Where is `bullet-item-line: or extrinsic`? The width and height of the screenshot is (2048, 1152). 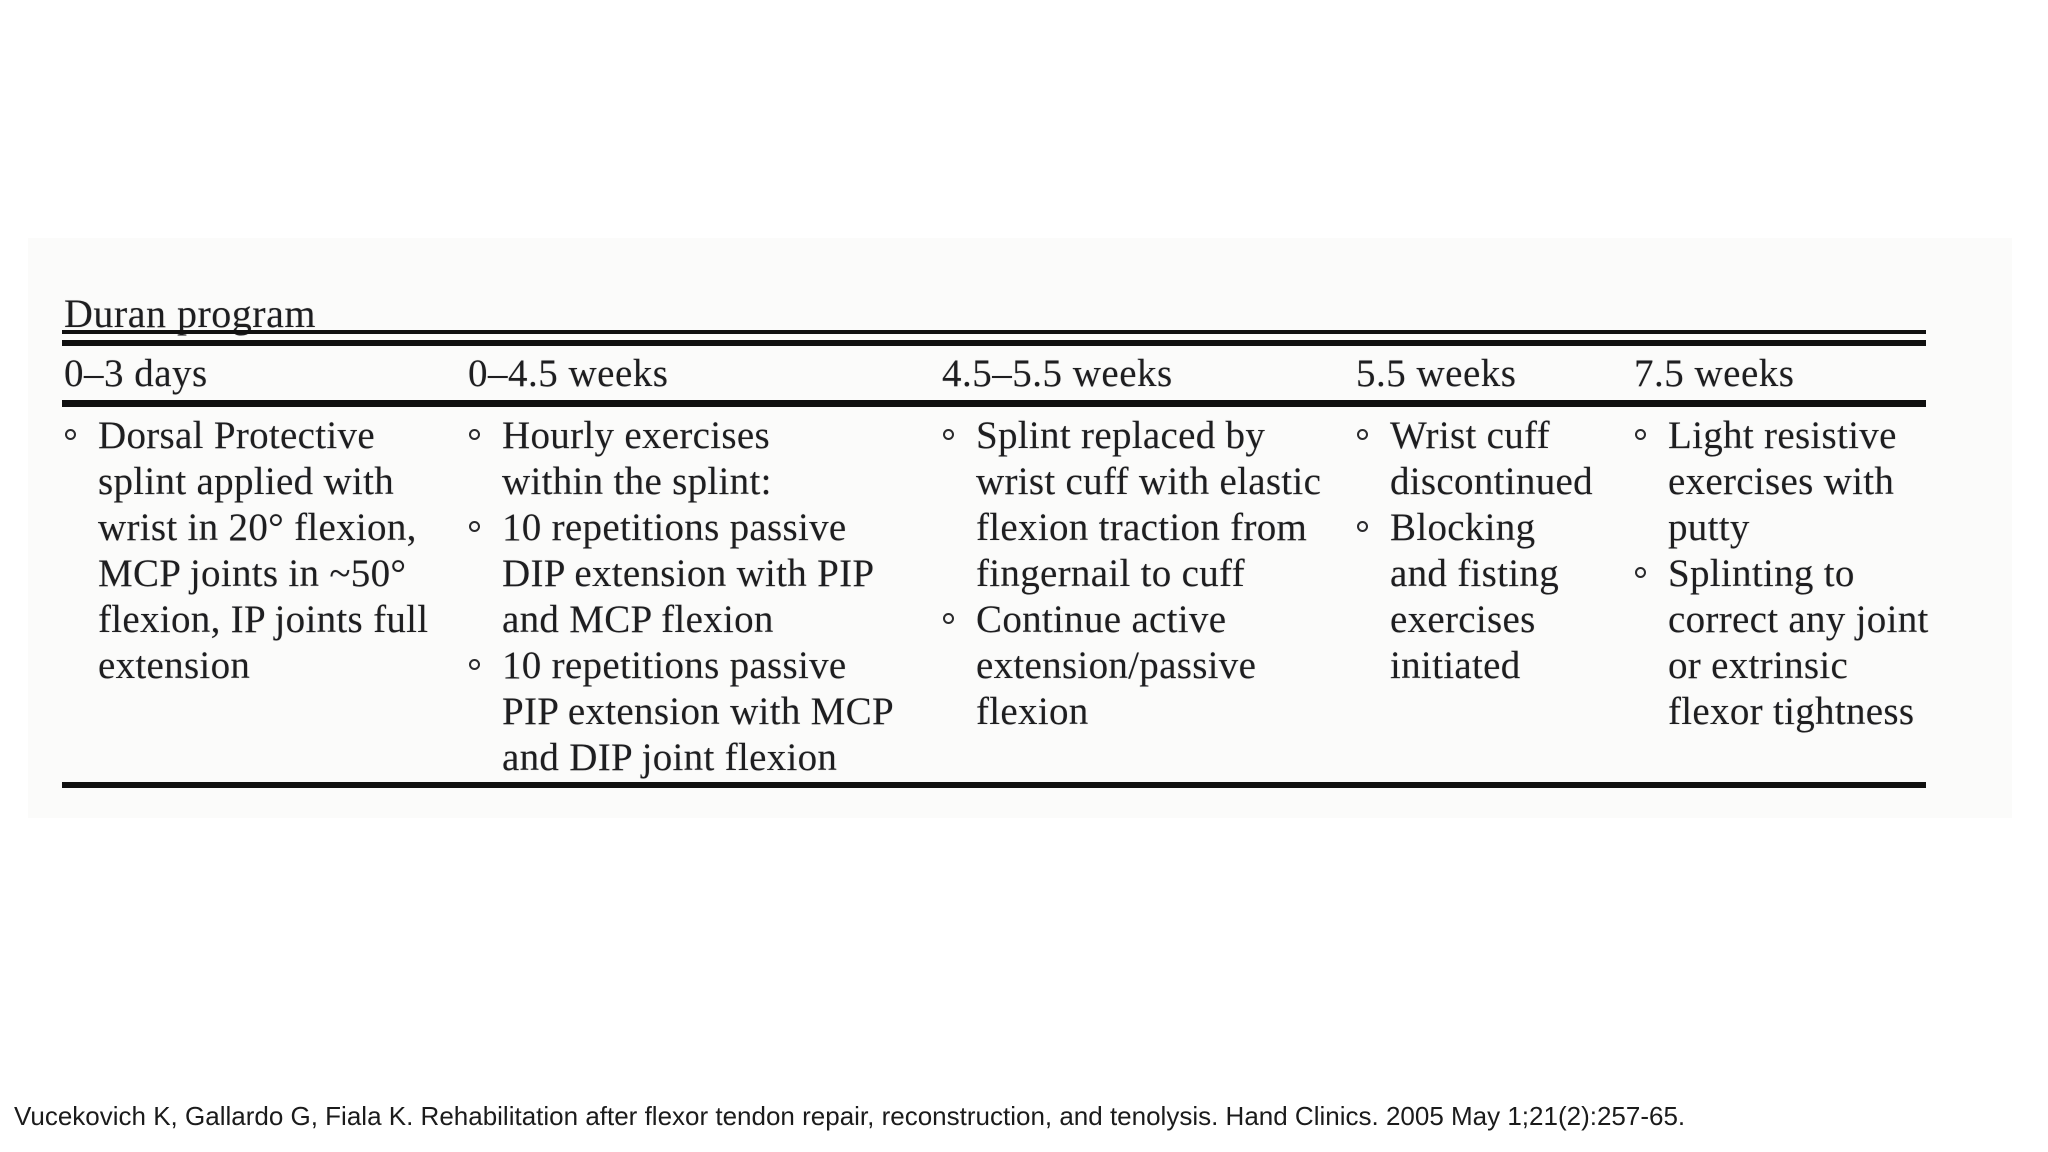 bullet-item-line: or extrinsic is located at coordinates (1758, 665).